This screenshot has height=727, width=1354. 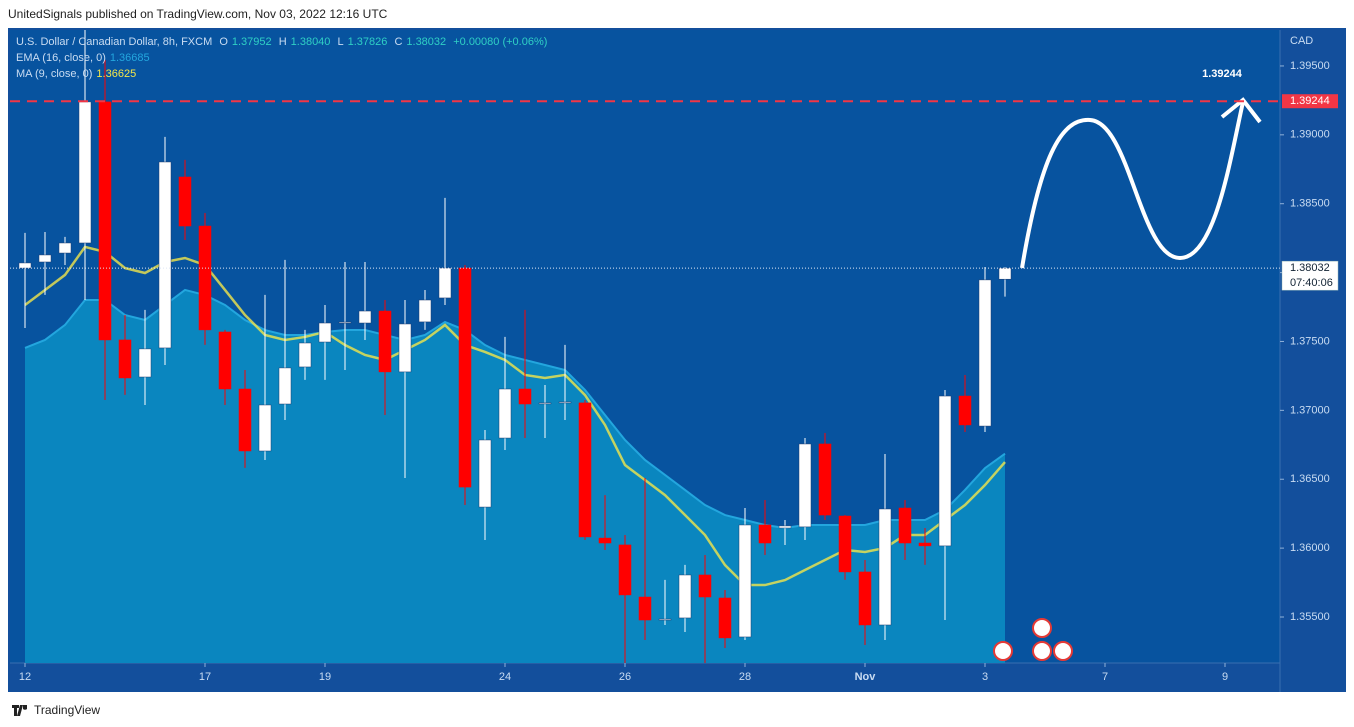 What do you see at coordinates (114, 42) in the screenshot?
I see `symbol: U.S. Dollar / Canadian Dollar, 8h, FXCM` at bounding box center [114, 42].